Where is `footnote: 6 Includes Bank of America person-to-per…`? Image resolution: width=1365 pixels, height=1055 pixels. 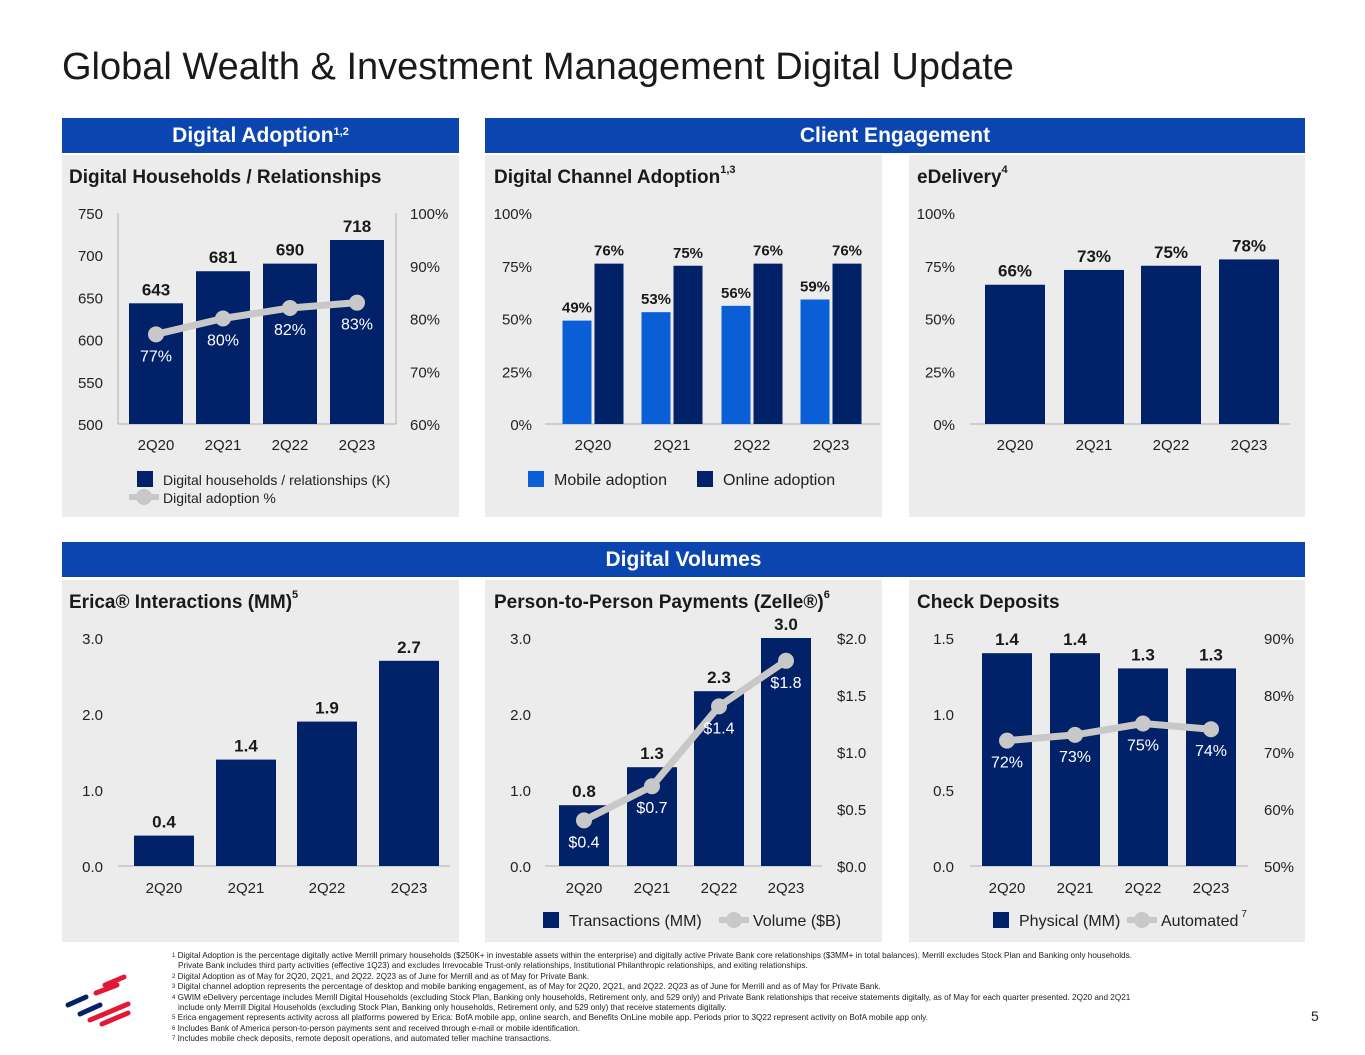 footnote: 6 Includes Bank of America person-to-per… is located at coordinates (376, 1029).